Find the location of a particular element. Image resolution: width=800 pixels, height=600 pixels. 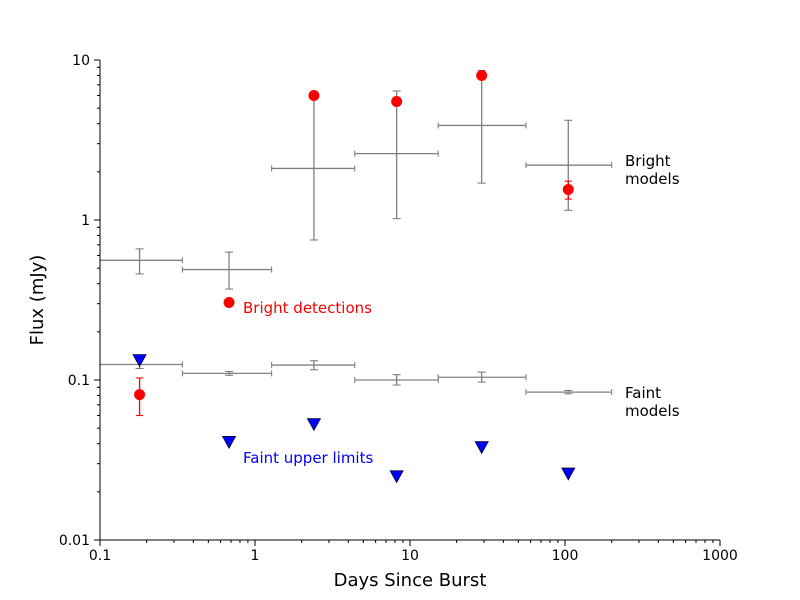

bright-detections-label: Bright detections is located at coordinates (307, 308).